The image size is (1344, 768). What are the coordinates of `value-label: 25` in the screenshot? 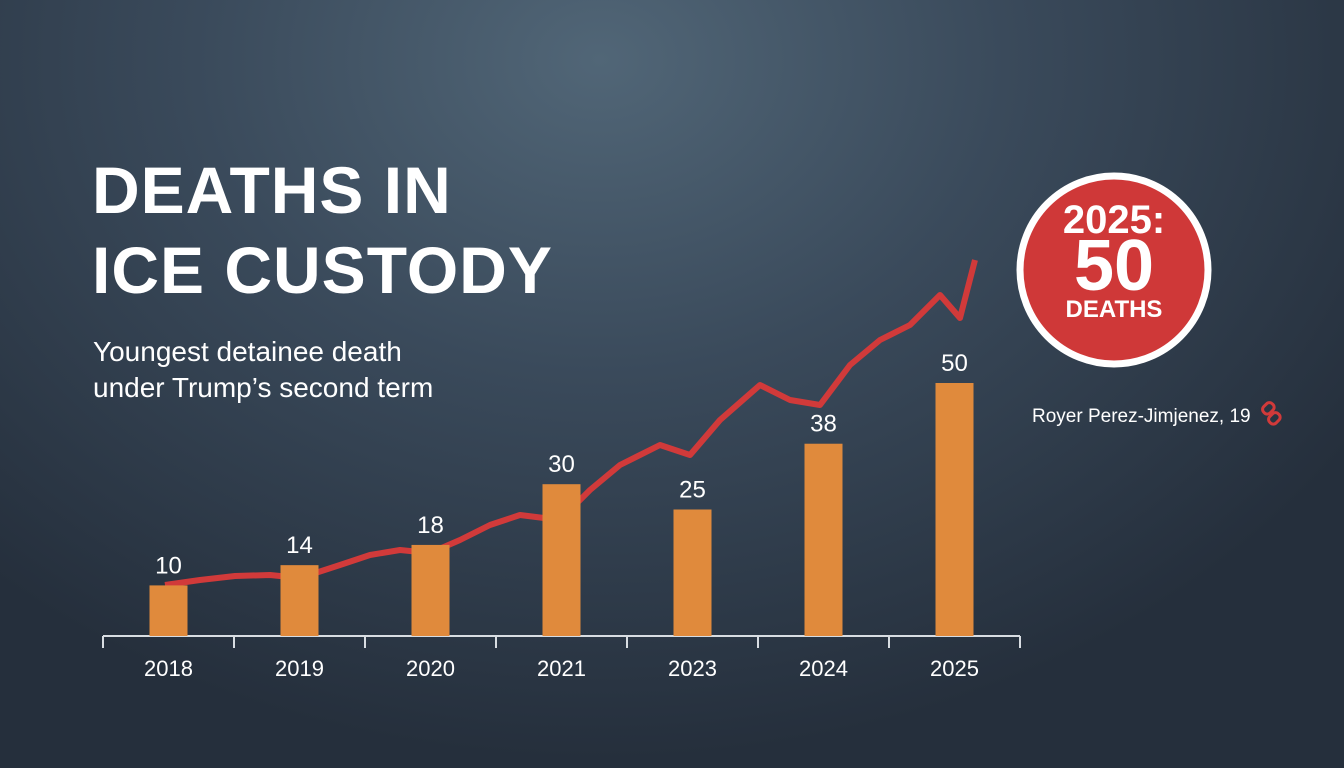 It's located at (692, 490).